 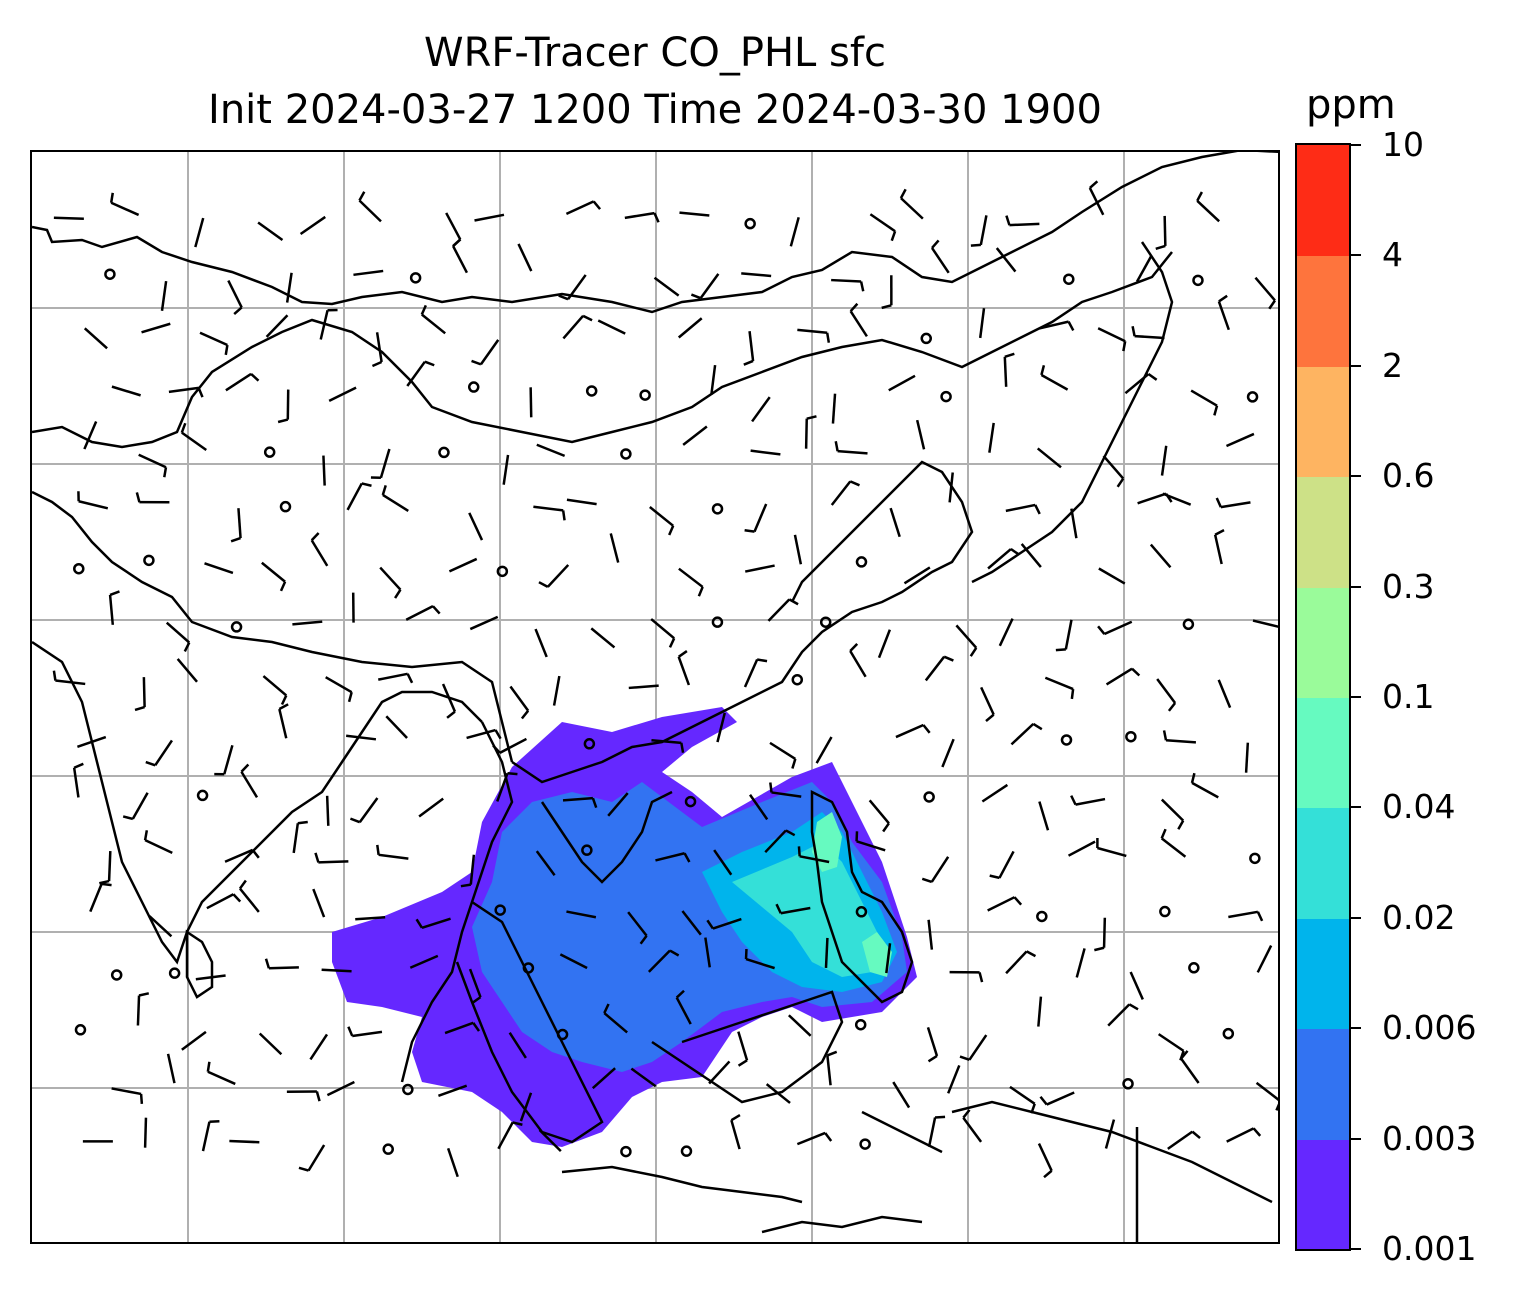 What do you see at coordinates (1323, 642) in the screenshot?
I see `colorbar-segment` at bounding box center [1323, 642].